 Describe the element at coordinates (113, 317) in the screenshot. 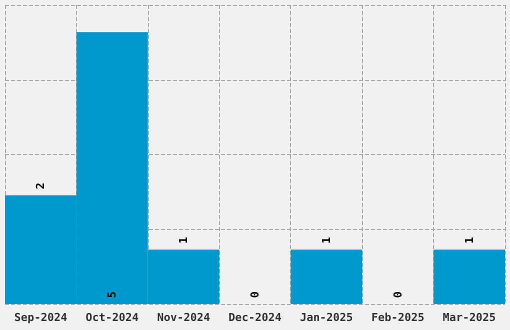

I see `x-tick-label: Oct-2024` at that location.